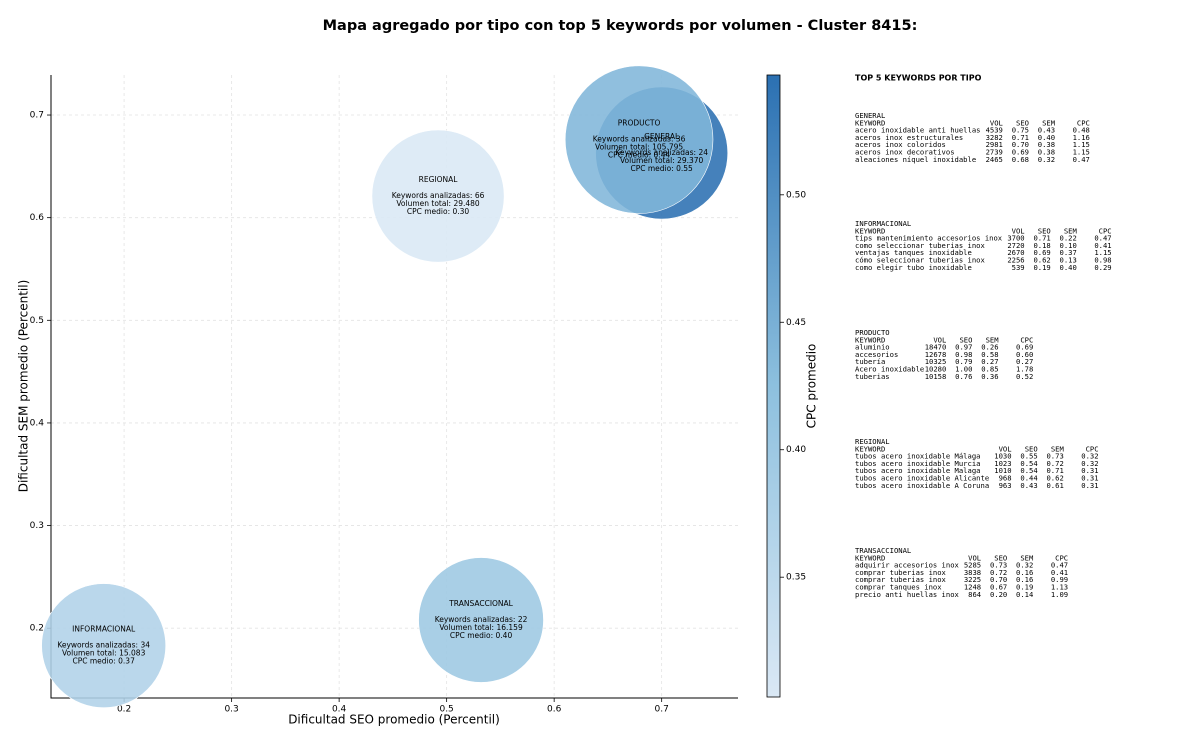 This screenshot has width=1200, height=745. Describe the element at coordinates (972, 572) in the screenshot. I see `table-cell: 3838` at that location.